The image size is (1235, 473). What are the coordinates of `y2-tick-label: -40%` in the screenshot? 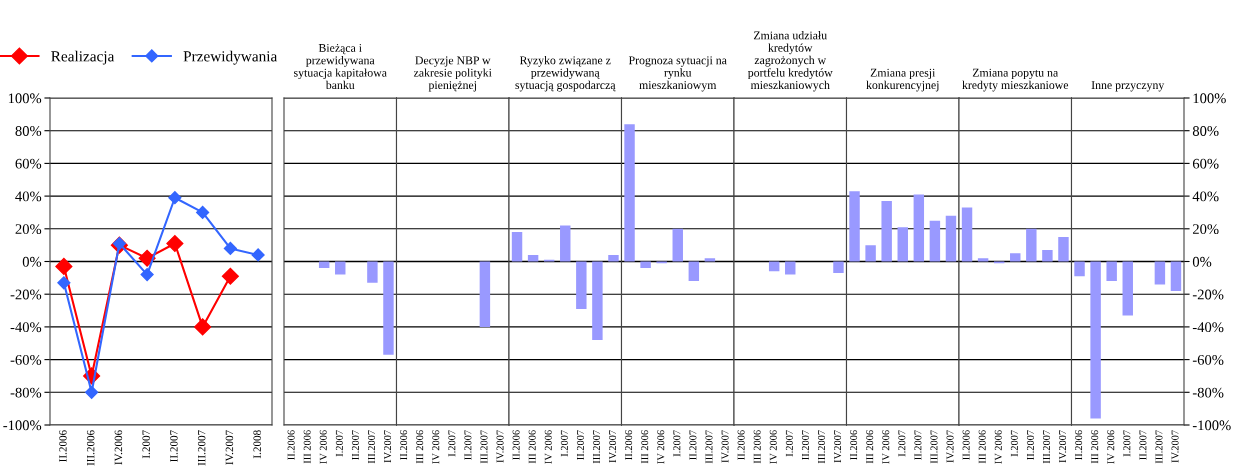 It's located at (1208, 327).